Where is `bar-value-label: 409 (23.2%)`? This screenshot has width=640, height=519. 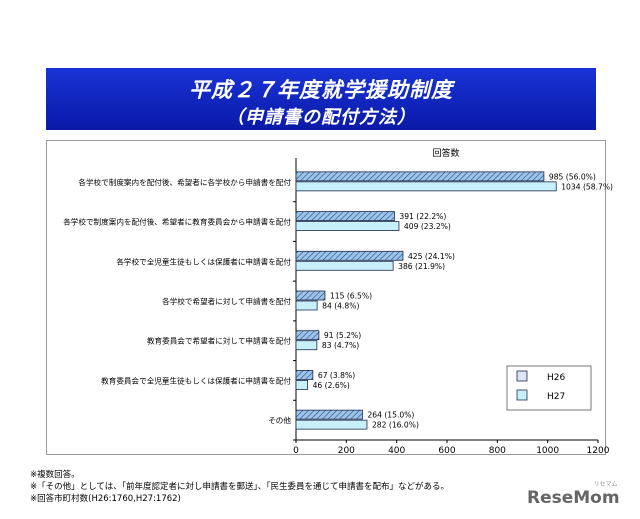 bar-value-label: 409 (23.2%) is located at coordinates (427, 226).